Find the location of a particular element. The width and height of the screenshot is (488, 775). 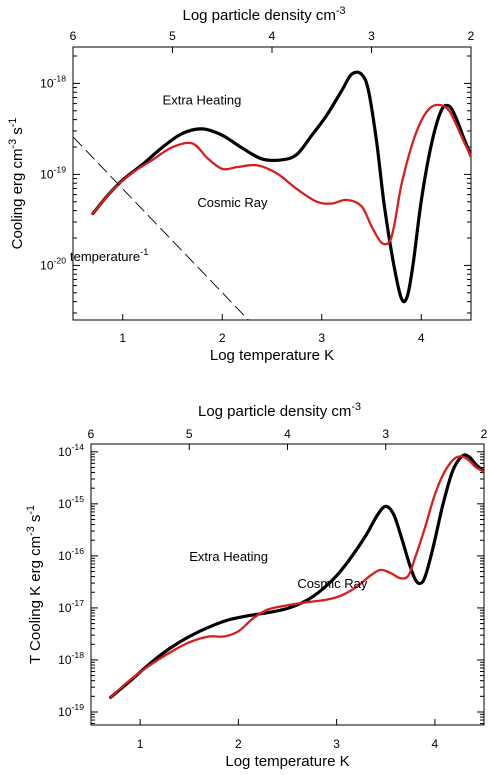

y-tick-label: 10-17 is located at coordinates (71, 606).